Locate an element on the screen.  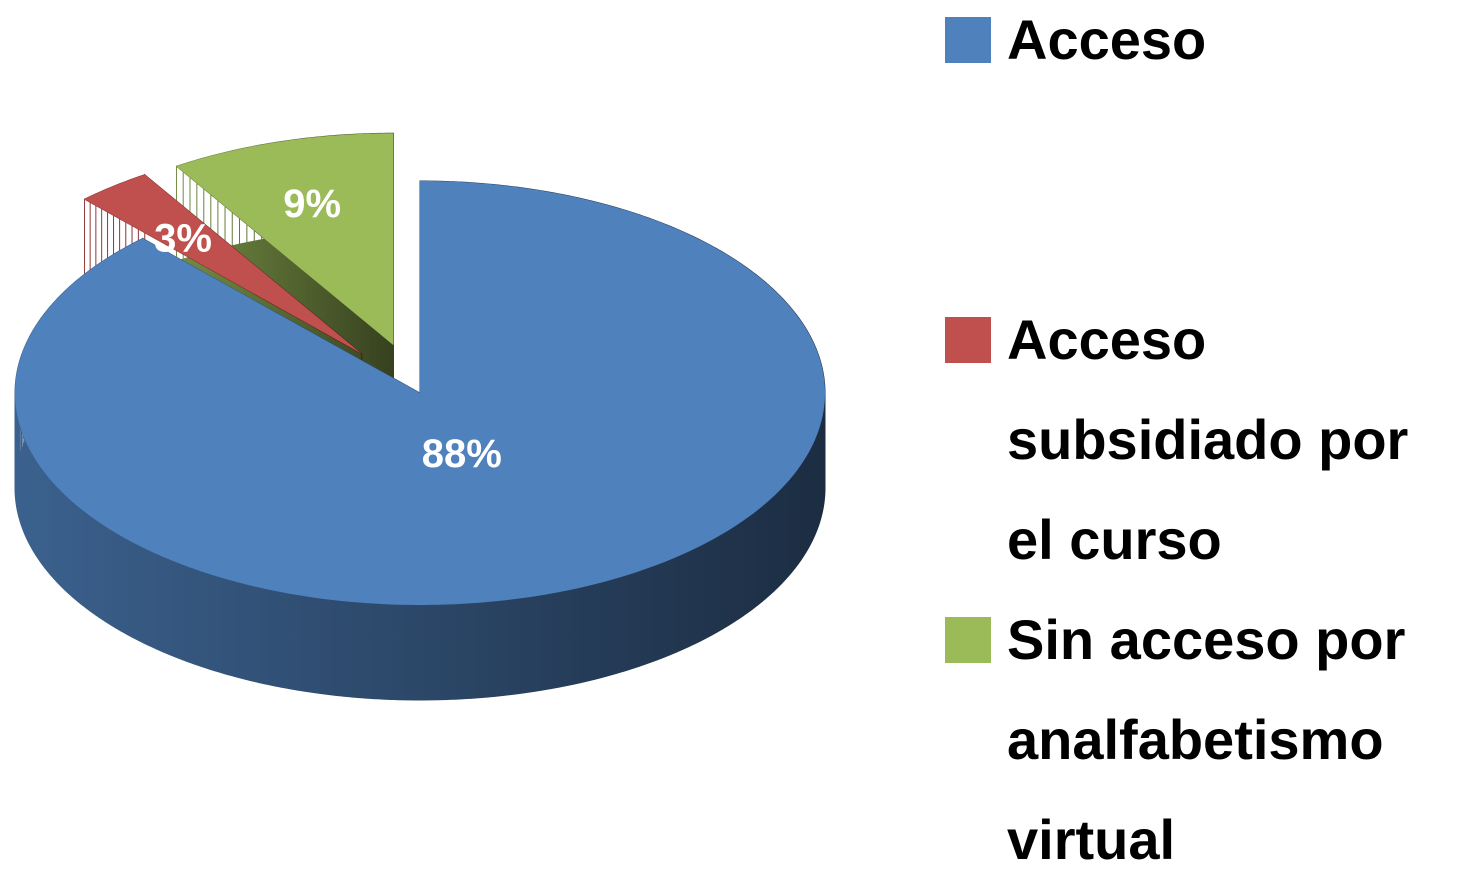
legend-item: Sin acceso por analfabetismo virtual is located at coordinates (1195, 740).